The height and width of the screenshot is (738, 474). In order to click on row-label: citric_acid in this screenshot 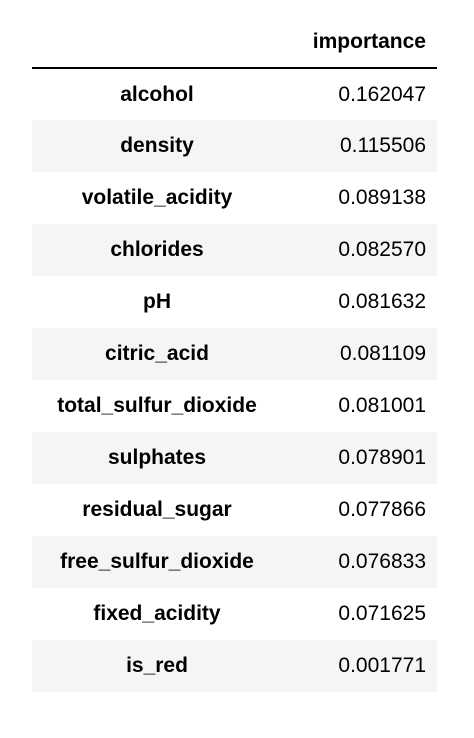, I will do `click(157, 353)`.